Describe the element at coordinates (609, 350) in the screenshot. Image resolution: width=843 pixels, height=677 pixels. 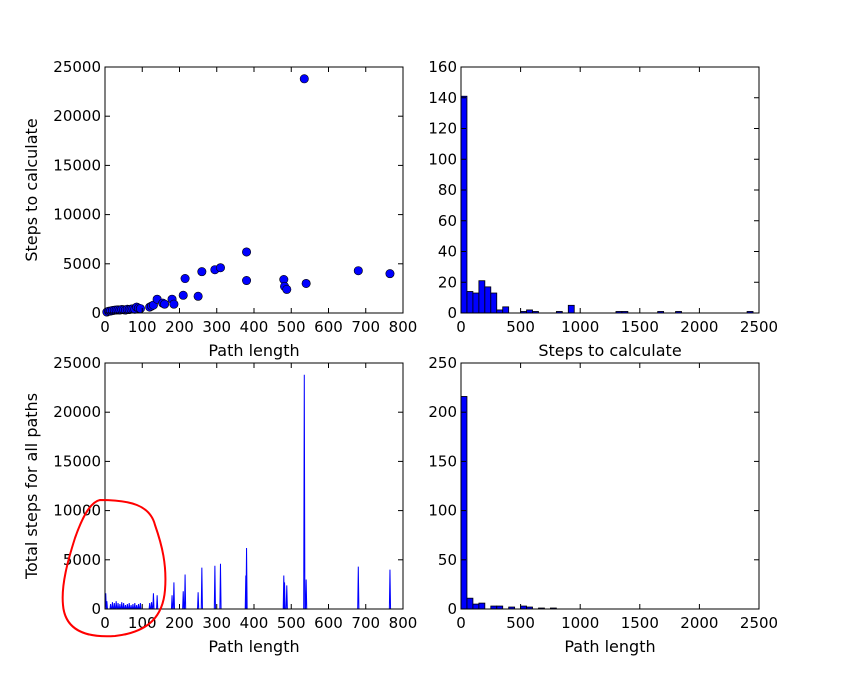
I see `x-axis-label: Steps to calculate` at that location.